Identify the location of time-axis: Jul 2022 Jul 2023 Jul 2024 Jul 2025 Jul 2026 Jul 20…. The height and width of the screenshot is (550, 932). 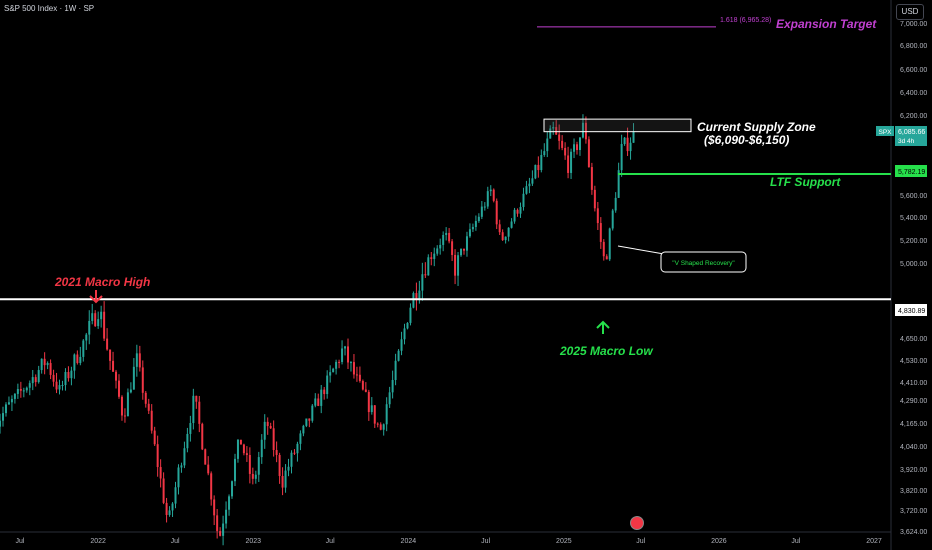
(449, 541).